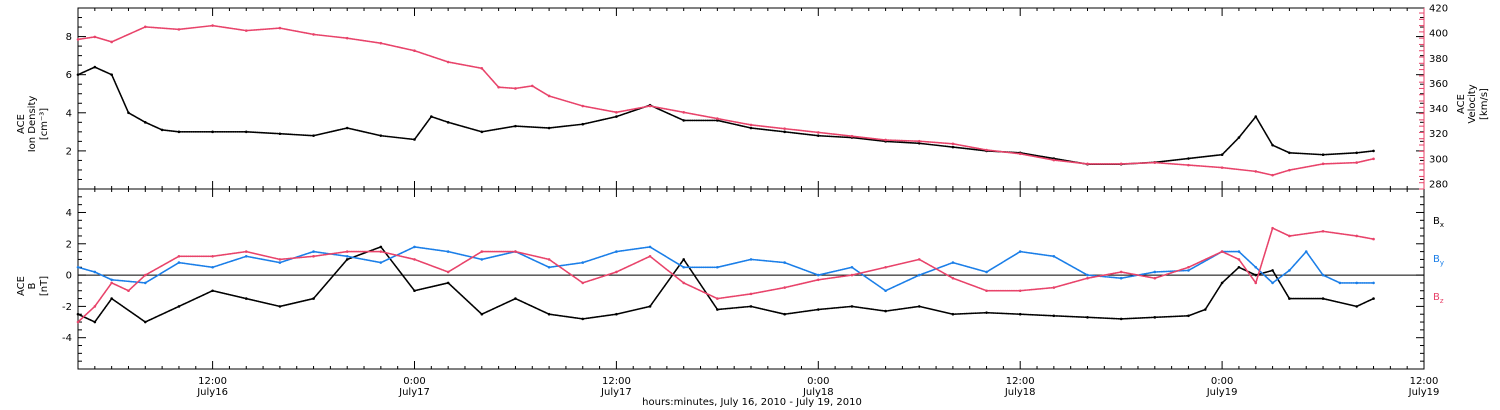 This screenshot has width=1500, height=410. Describe the element at coordinates (33, 124) in the screenshot. I see `top-left-axis-title: ACE Ion Density [cm⁻³]` at that location.